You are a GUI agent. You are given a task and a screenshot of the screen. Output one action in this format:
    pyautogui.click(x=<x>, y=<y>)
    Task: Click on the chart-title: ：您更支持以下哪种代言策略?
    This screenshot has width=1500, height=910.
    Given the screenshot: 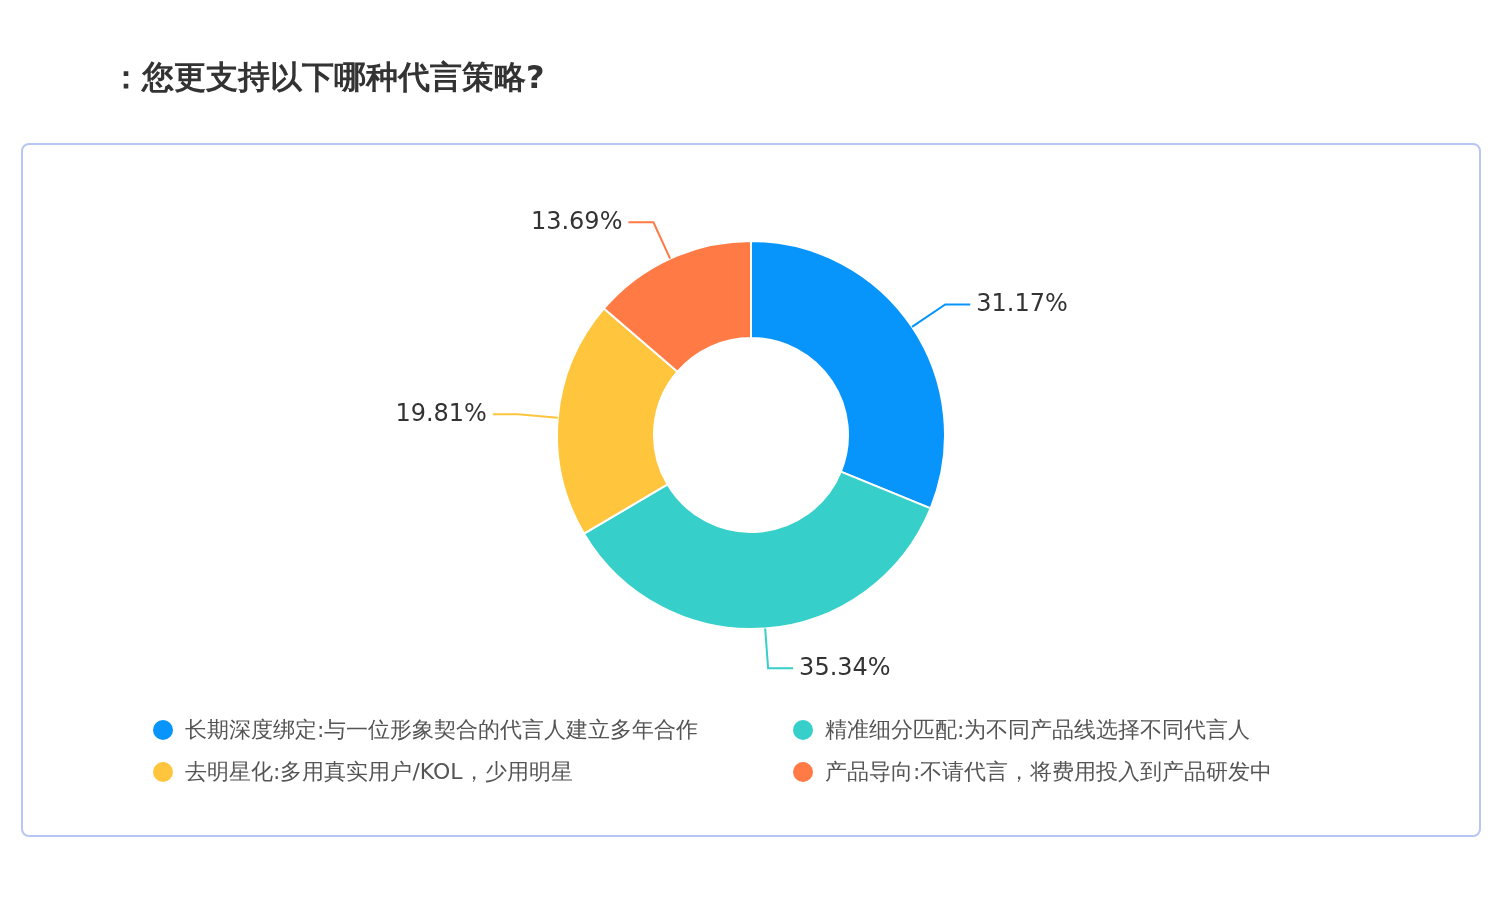 What is the action you would take?
    pyautogui.click(x=327, y=77)
    